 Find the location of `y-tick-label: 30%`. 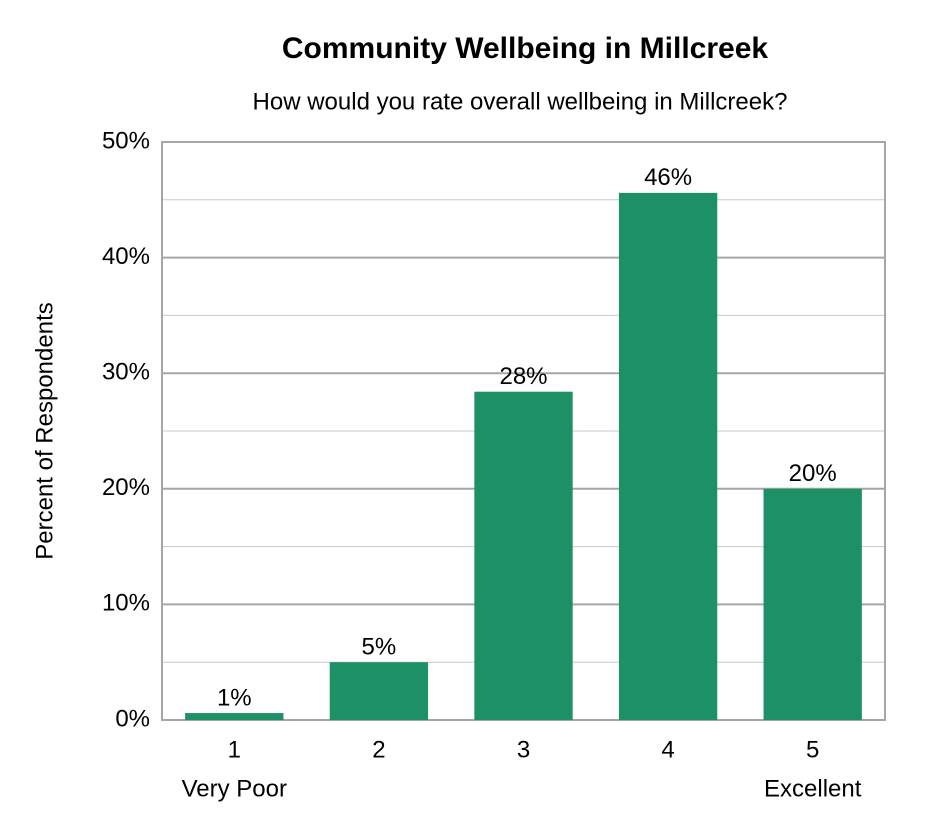

y-tick-label: 30% is located at coordinates (126, 372).